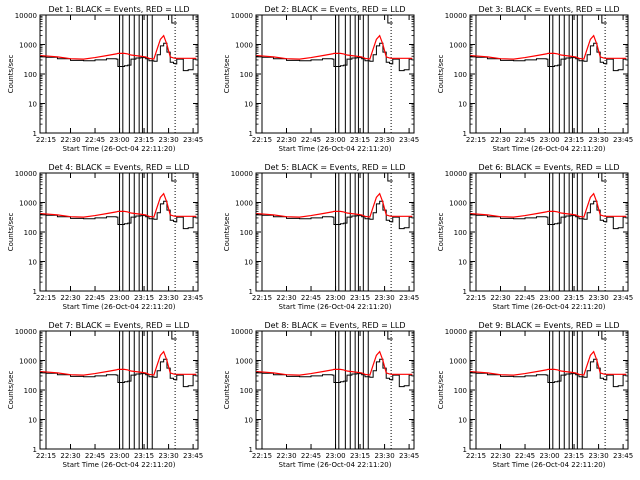  Describe the element at coordinates (119, 167) in the screenshot. I see `panel-title: Det 4: BLACK = Events, RED = LLD` at that location.